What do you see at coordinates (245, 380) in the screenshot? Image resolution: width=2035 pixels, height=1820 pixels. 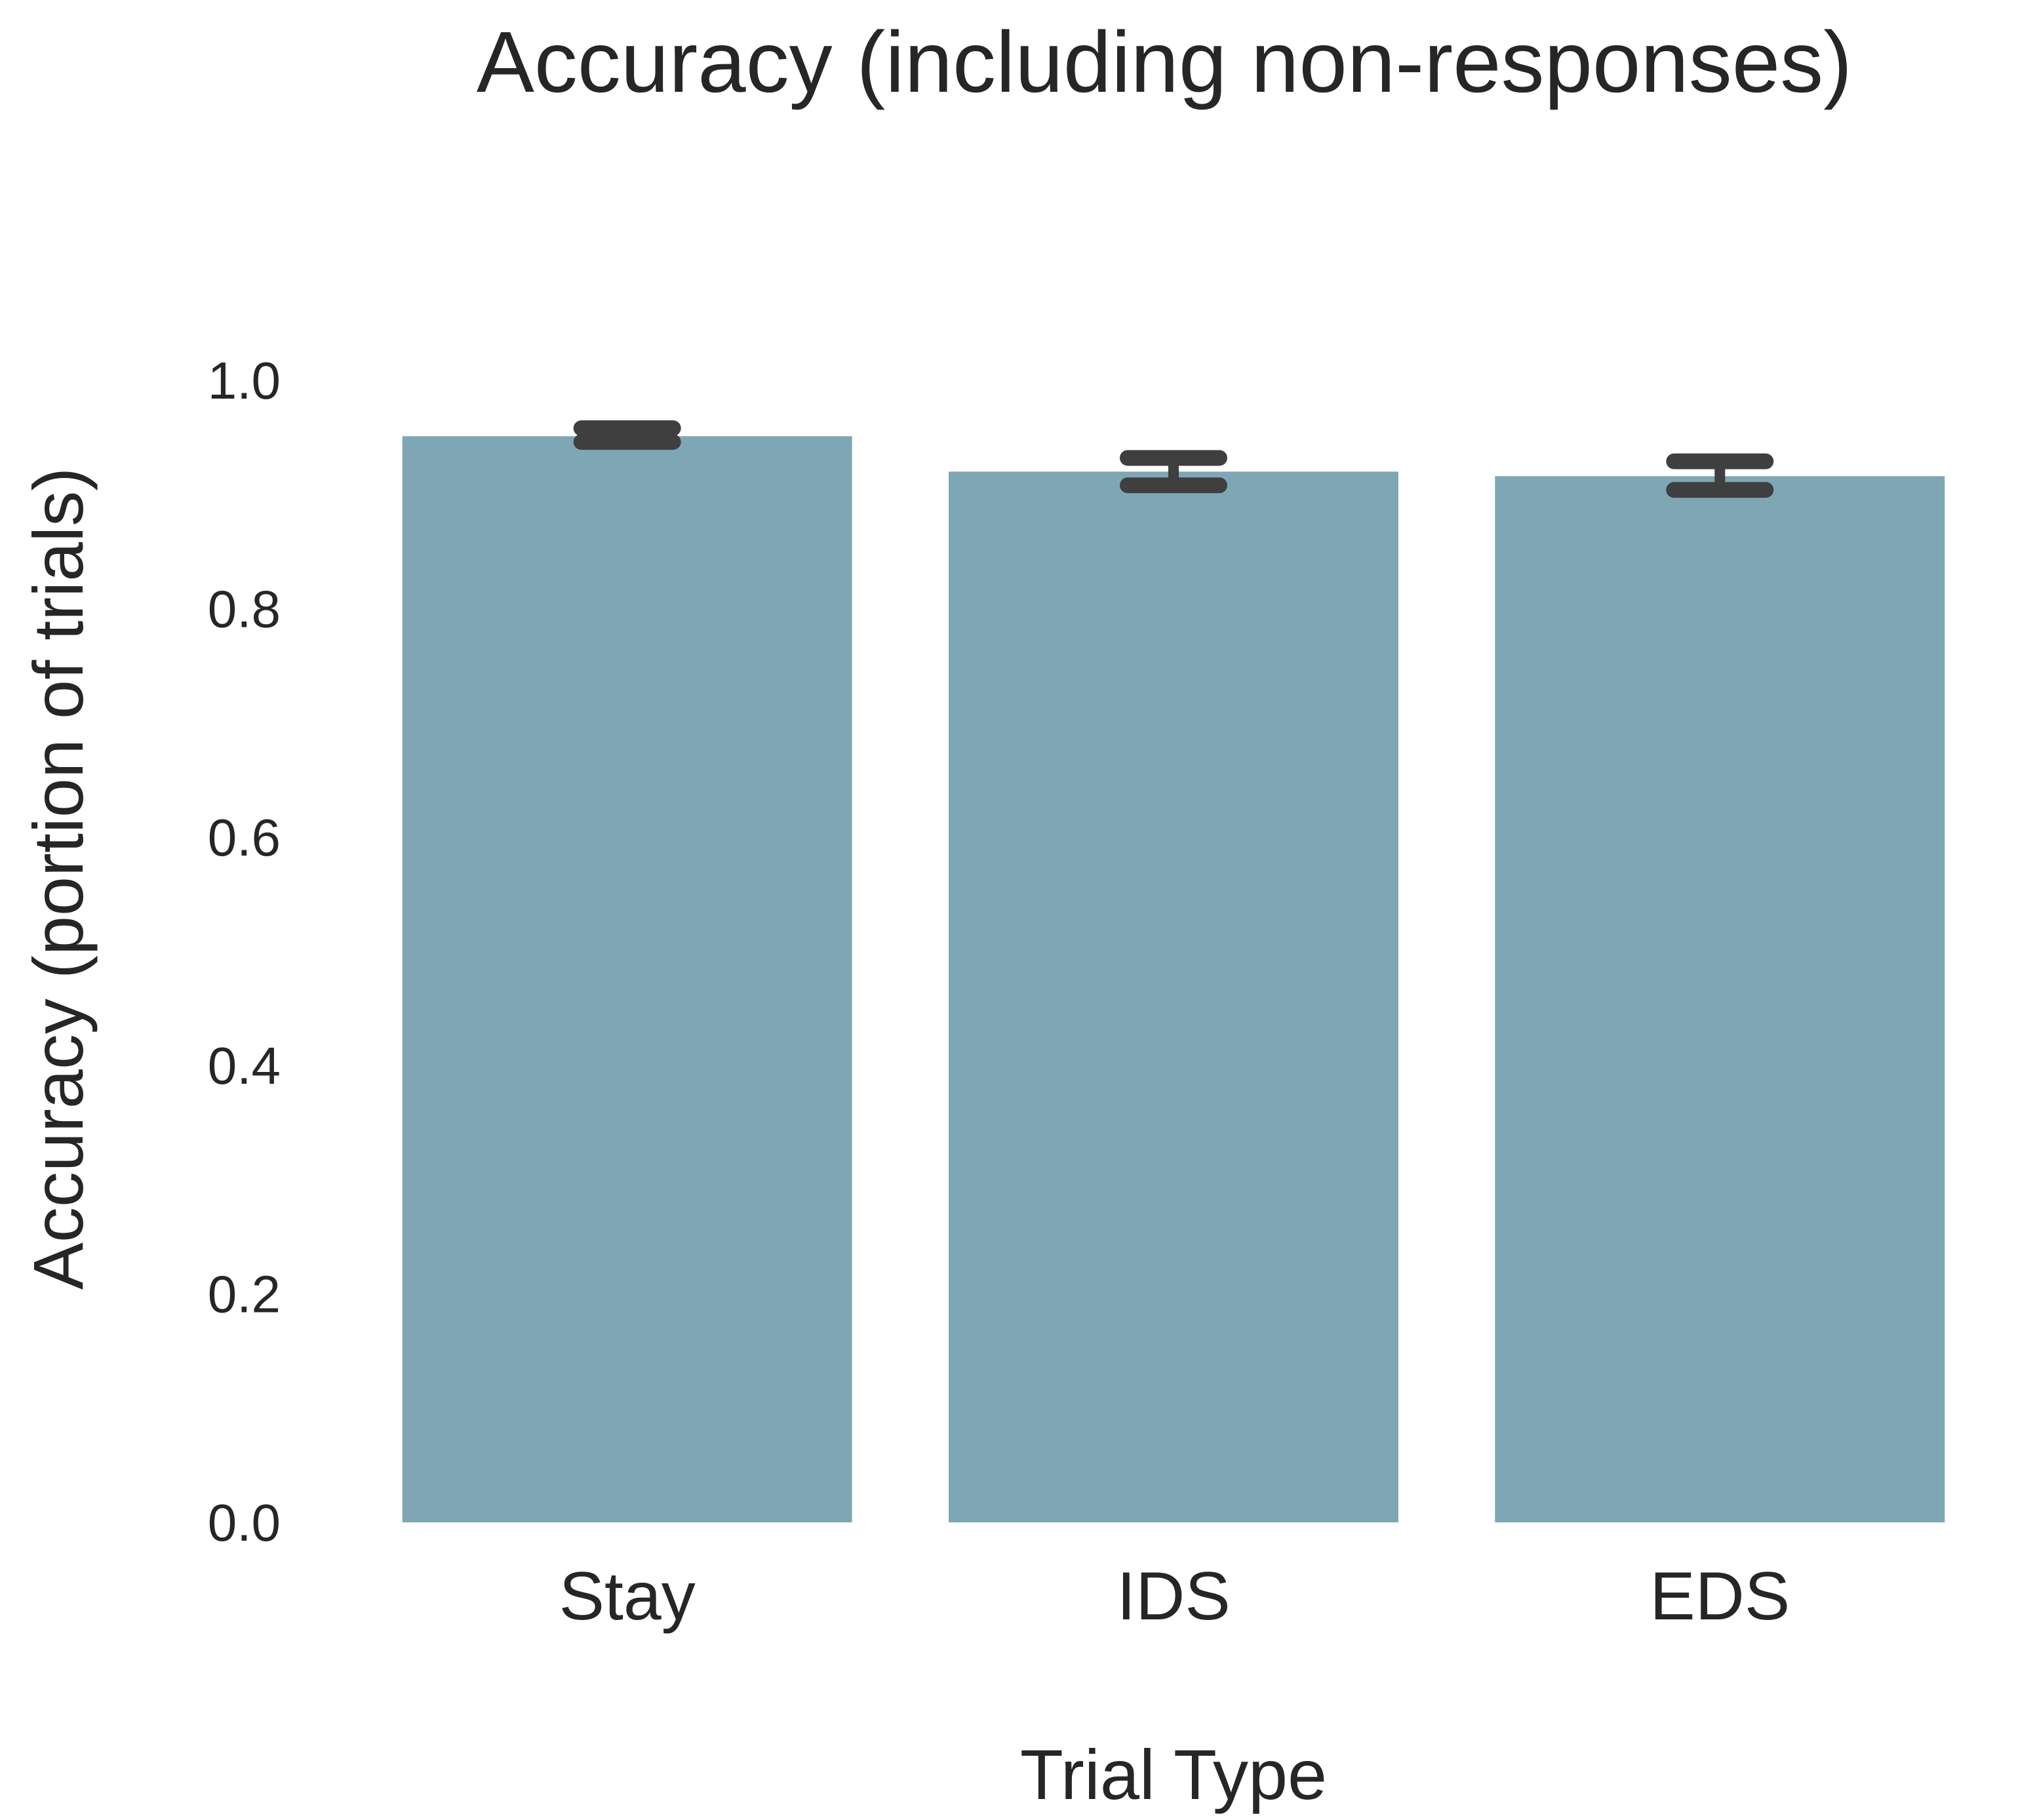 I see `y-tick-label: 1.0` at bounding box center [245, 380].